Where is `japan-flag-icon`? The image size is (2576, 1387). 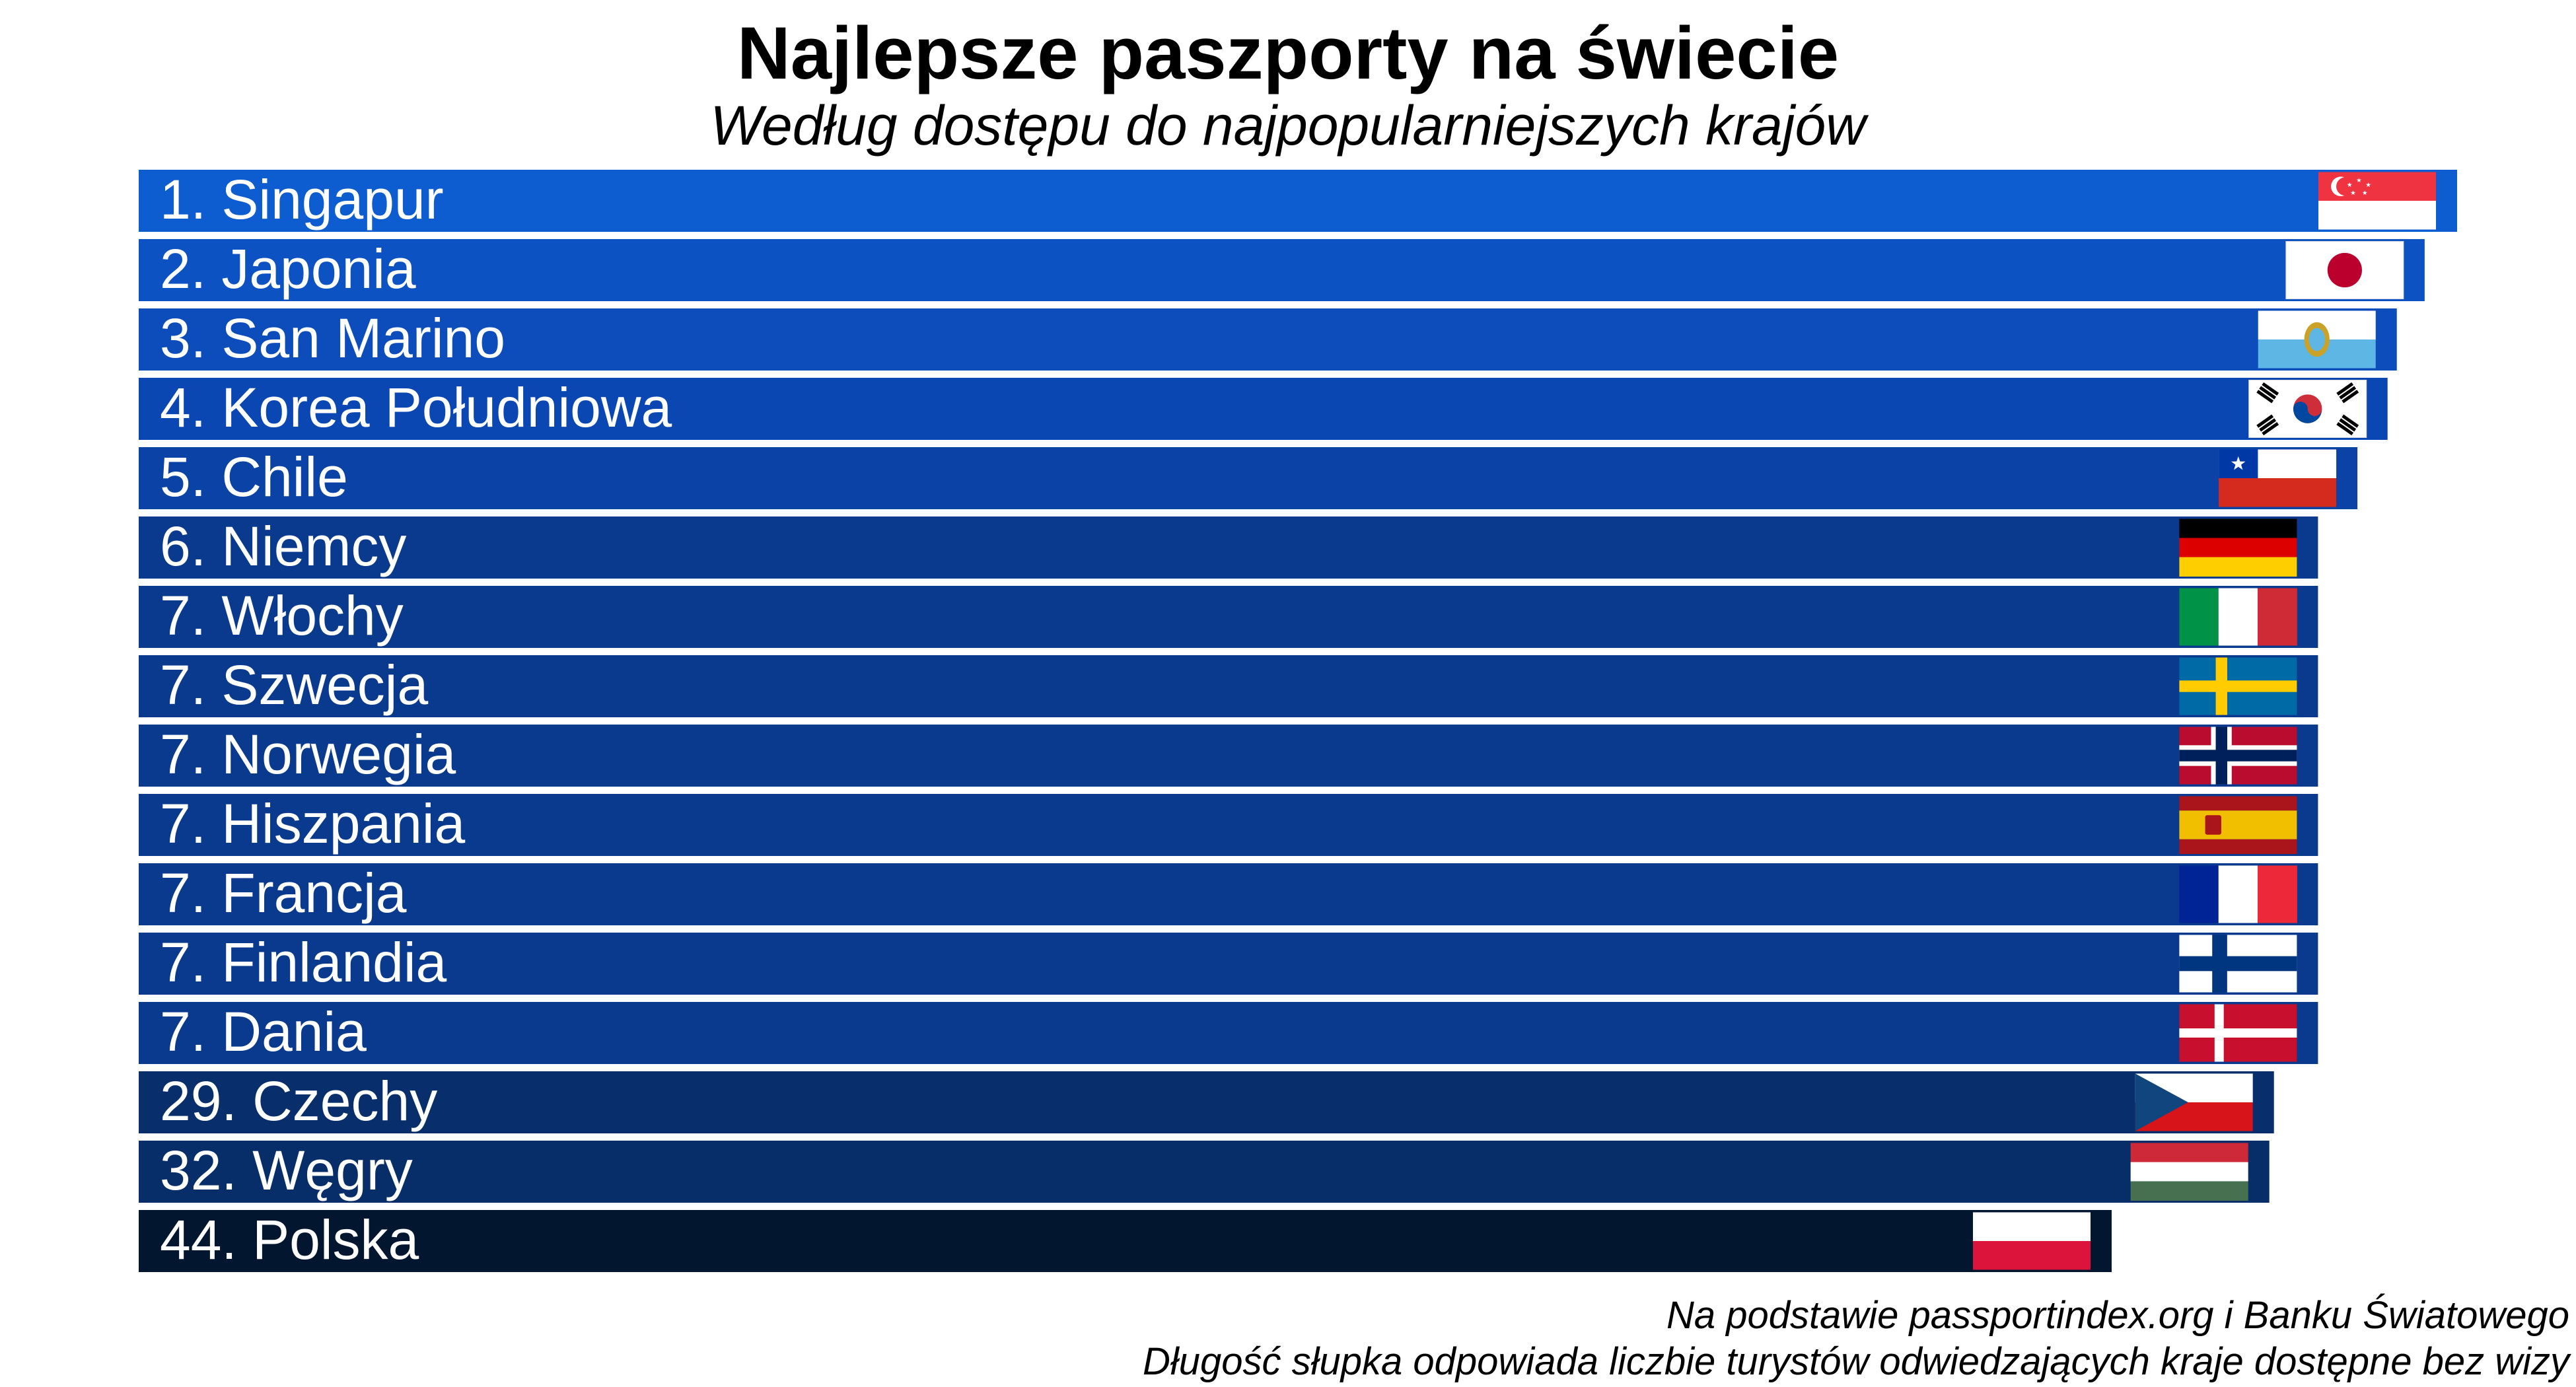
japan-flag-icon is located at coordinates (2345, 270).